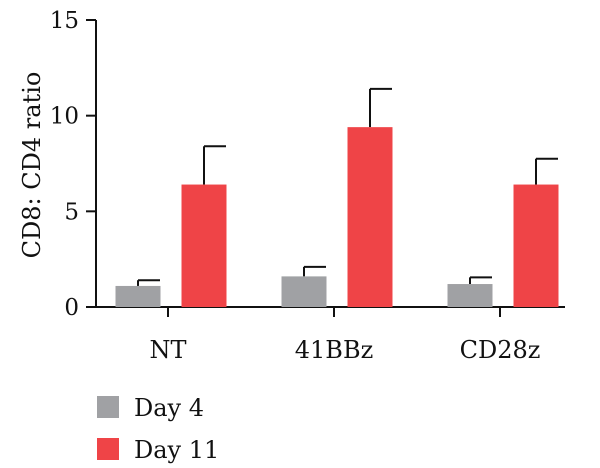 The image size is (600, 468). What do you see at coordinates (64, 21) in the screenshot?
I see `y-tick-label: 15` at bounding box center [64, 21].